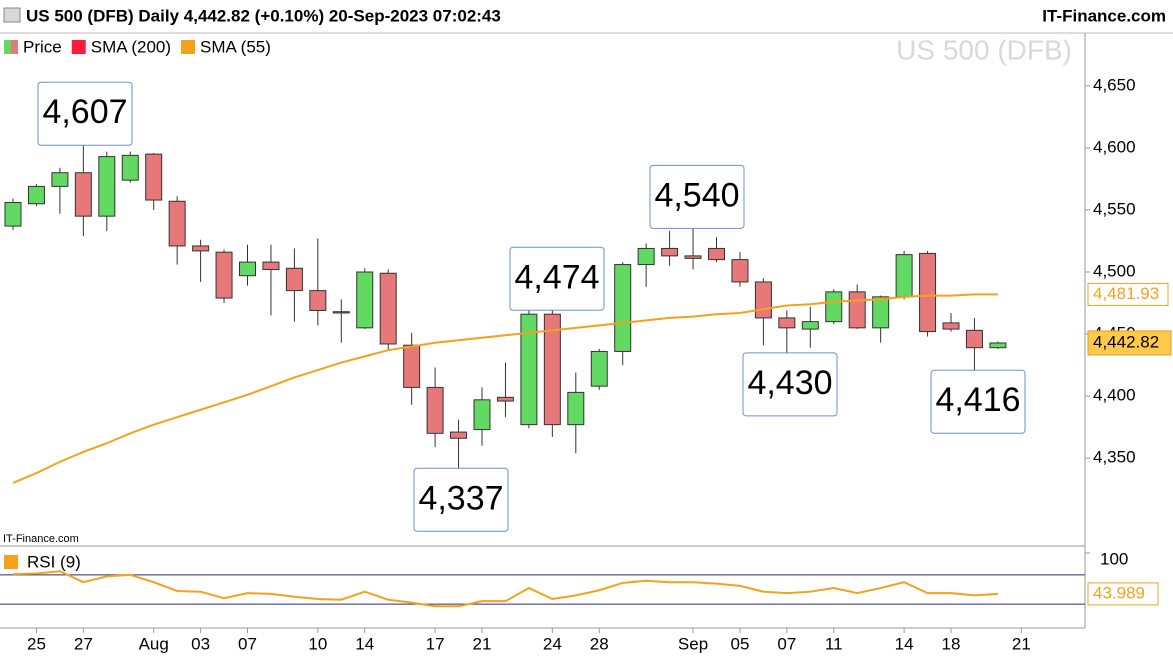 This screenshot has width=1173, height=660. Describe the element at coordinates (83, 643) in the screenshot. I see `x-tick-label: 27` at that location.